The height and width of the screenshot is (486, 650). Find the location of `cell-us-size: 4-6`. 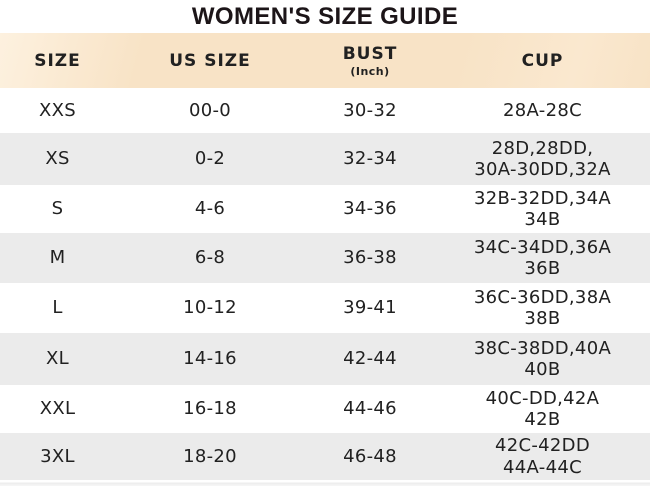

cell-us-size: 4-6 is located at coordinates (210, 209).